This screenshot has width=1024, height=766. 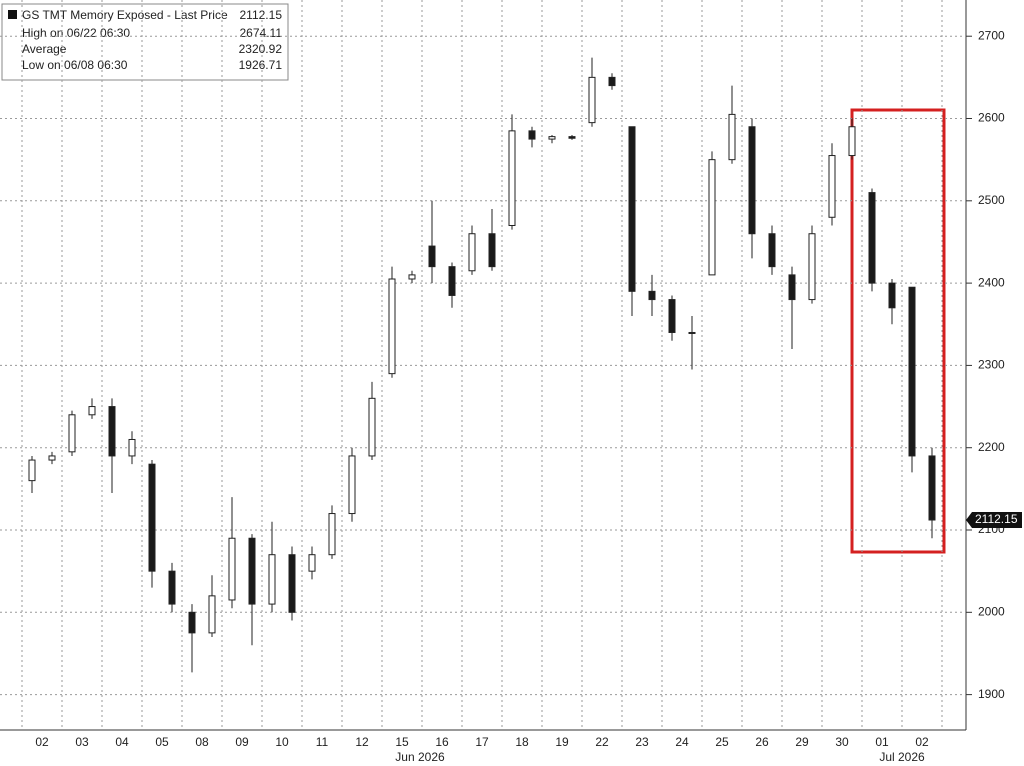 I want to click on x-tick-label: 10, so click(x=282, y=742).